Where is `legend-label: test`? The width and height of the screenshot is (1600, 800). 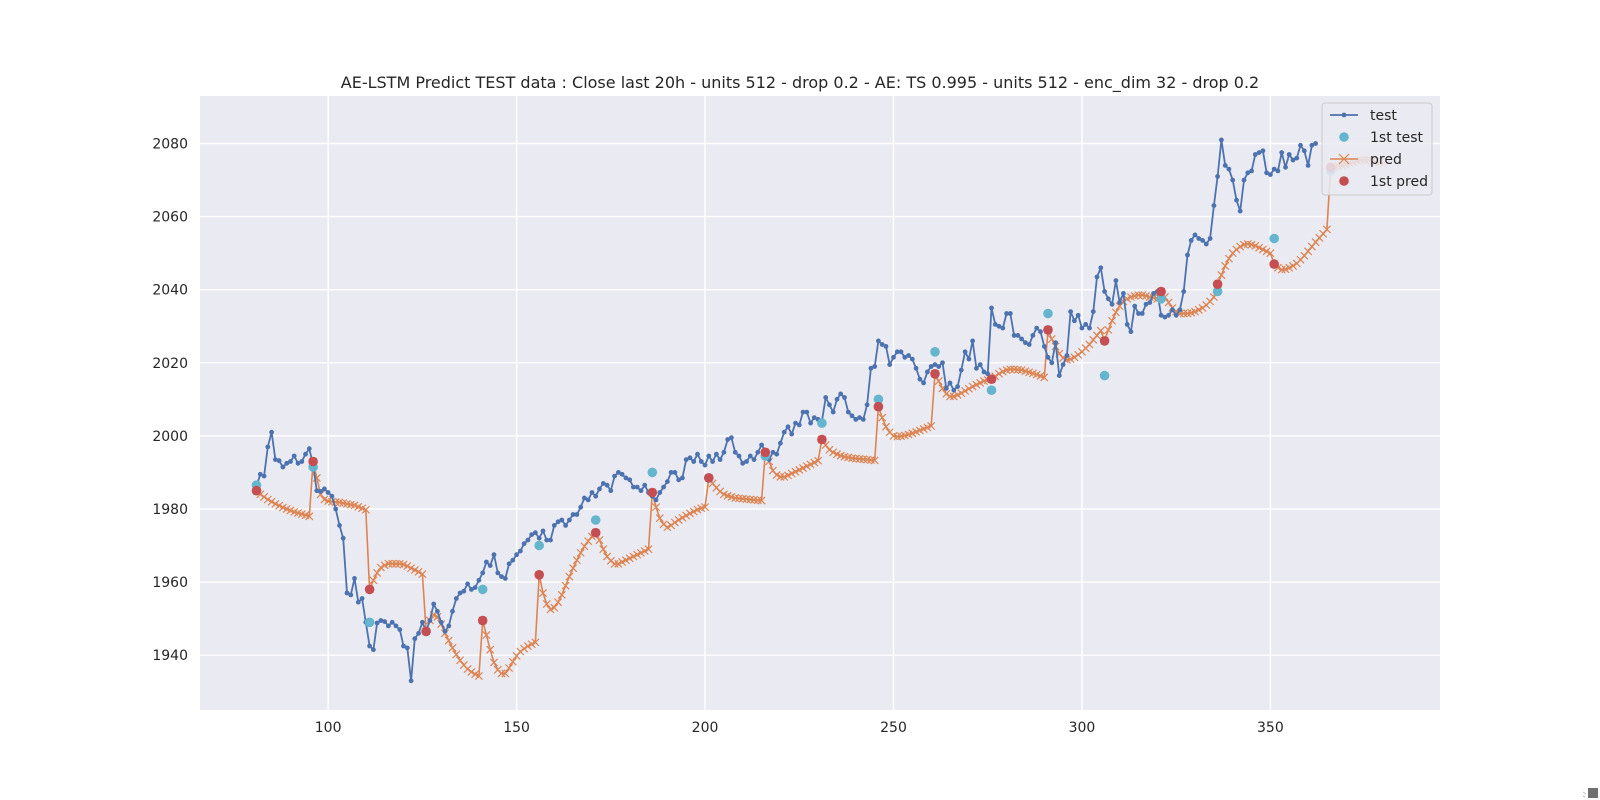
legend-label: test is located at coordinates (1383, 116).